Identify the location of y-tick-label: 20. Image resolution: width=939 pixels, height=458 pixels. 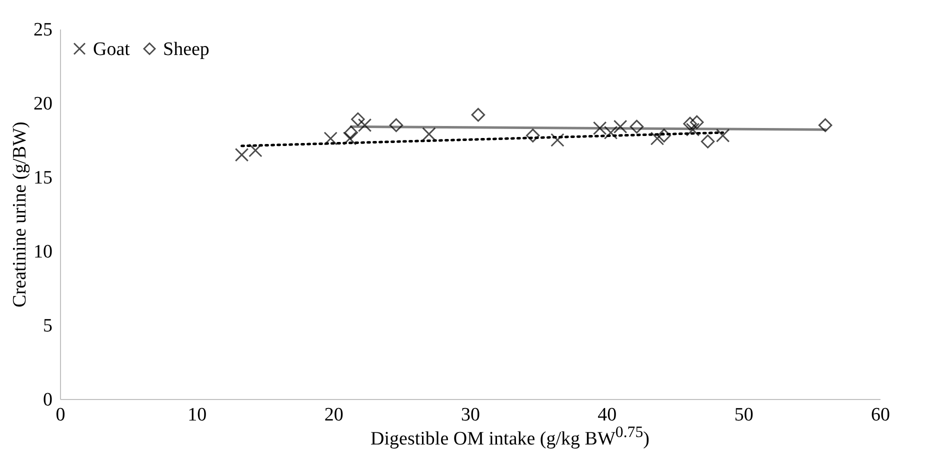
(43, 104).